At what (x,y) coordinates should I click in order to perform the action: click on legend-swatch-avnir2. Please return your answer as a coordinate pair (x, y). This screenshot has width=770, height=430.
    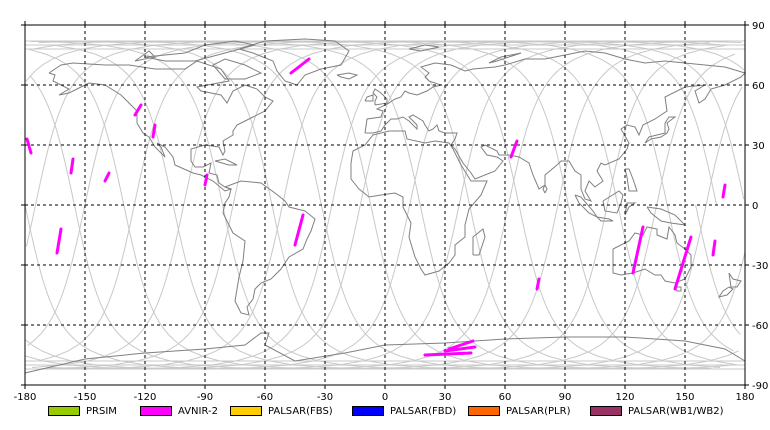
    Looking at the image, I should click on (156, 411).